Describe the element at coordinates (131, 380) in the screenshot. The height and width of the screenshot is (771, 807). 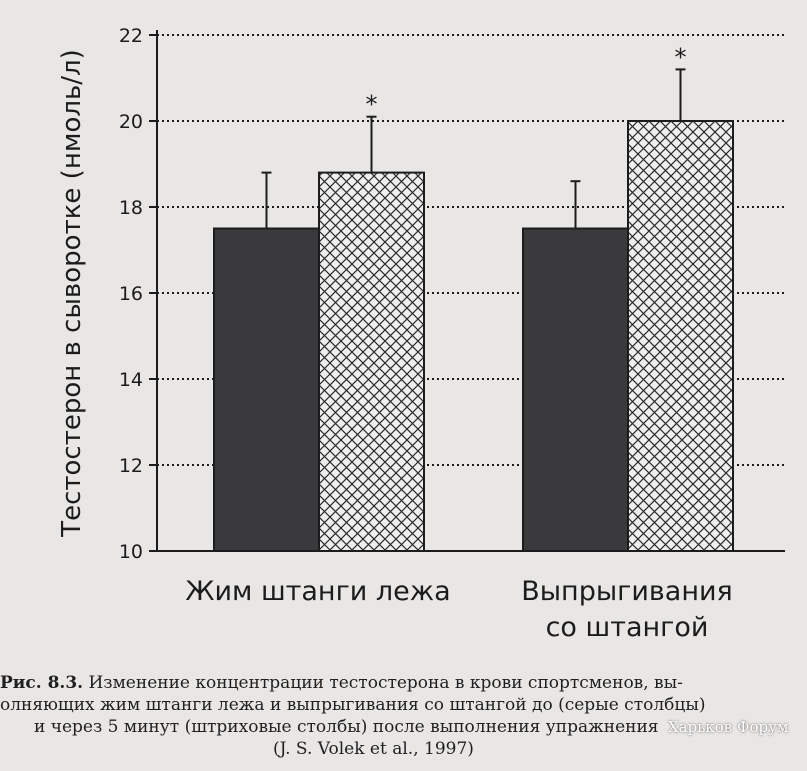
I see `y-tick-label: 14` at that location.